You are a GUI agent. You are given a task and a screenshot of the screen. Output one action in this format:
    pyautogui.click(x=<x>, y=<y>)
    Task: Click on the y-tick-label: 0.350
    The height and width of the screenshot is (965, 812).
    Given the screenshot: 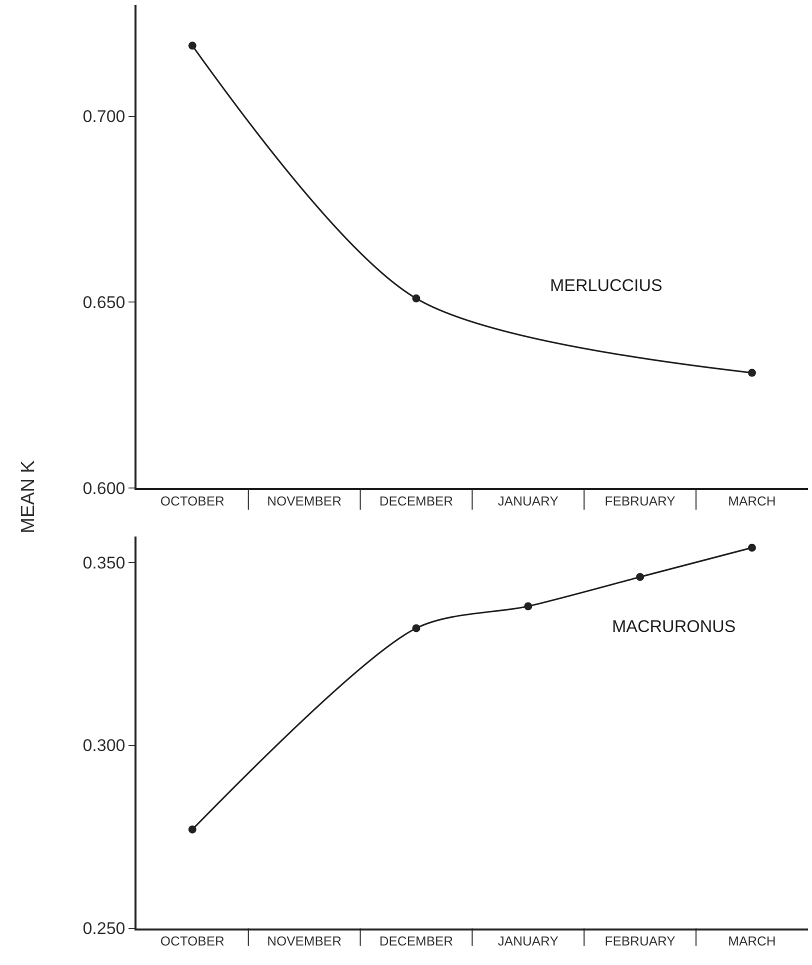 What is the action you would take?
    pyautogui.click(x=104, y=562)
    